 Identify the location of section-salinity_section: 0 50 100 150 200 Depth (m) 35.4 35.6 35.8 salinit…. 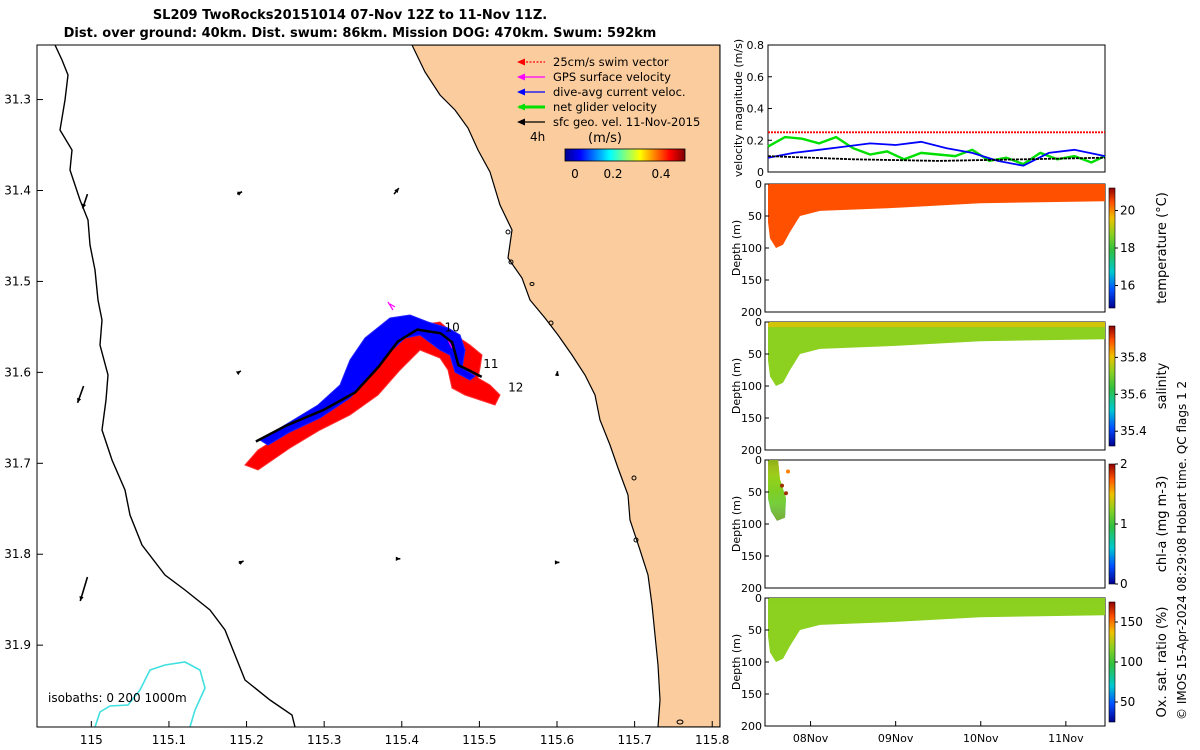
(950, 386).